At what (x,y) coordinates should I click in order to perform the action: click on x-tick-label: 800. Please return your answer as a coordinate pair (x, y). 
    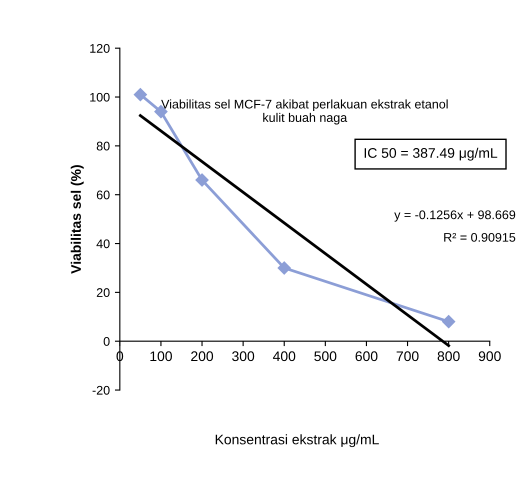
    Looking at the image, I should click on (449, 356).